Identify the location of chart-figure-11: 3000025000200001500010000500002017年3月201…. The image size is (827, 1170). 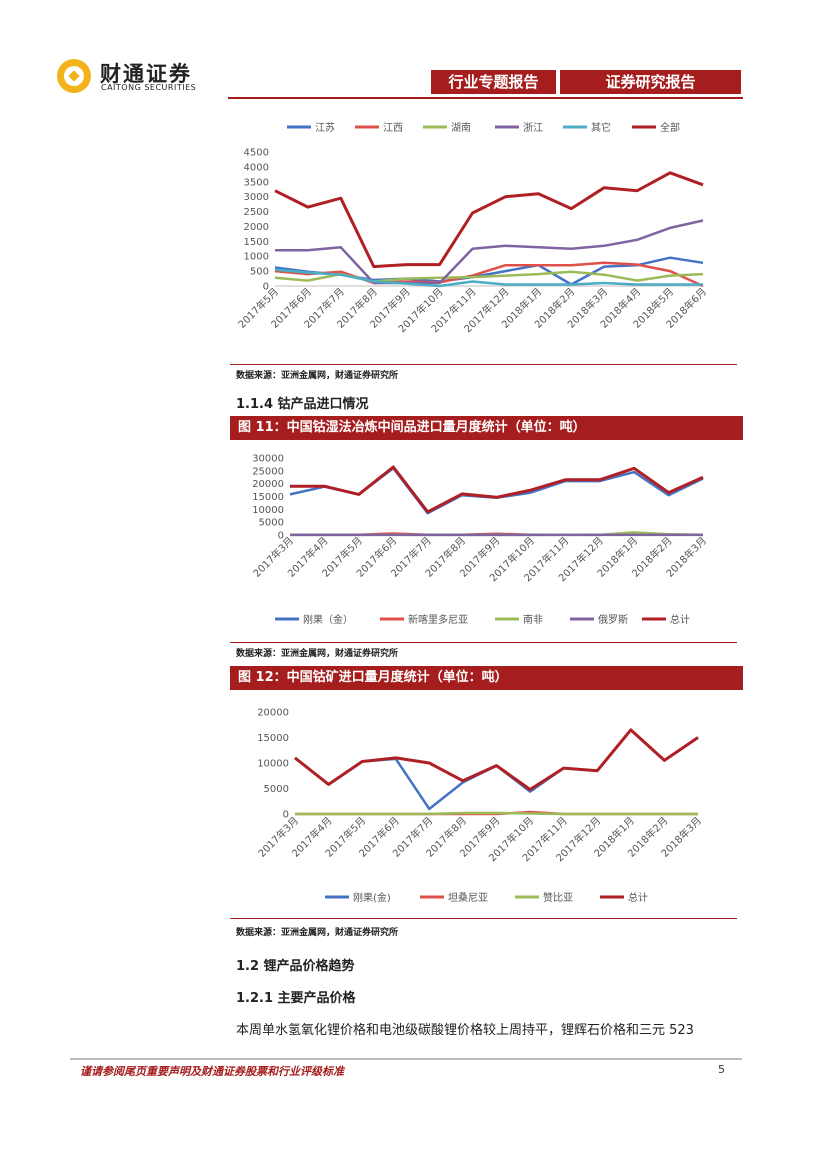
(479, 540).